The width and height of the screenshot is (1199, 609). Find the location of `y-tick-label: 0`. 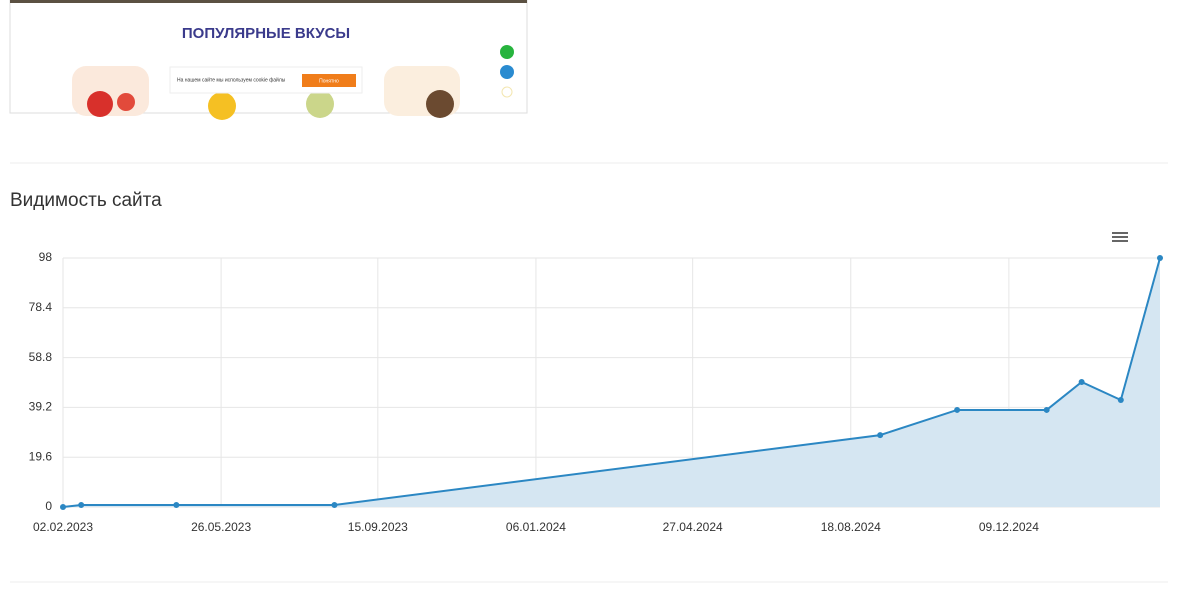

y-tick-label: 0 is located at coordinates (48, 506).